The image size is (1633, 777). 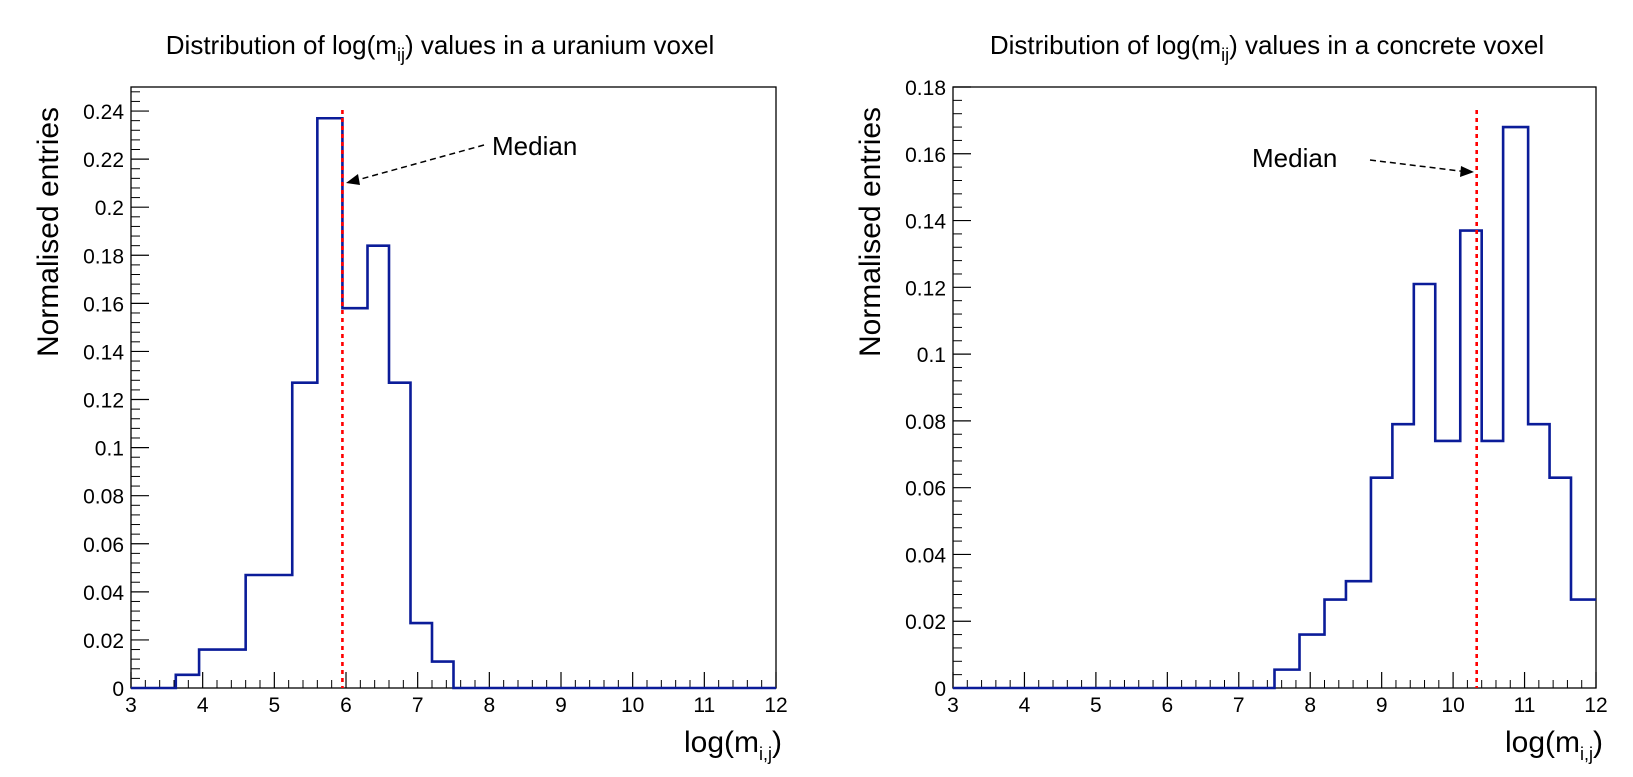 What do you see at coordinates (925, 422) in the screenshot?
I see `concrete-y-tick-label: 0.08` at bounding box center [925, 422].